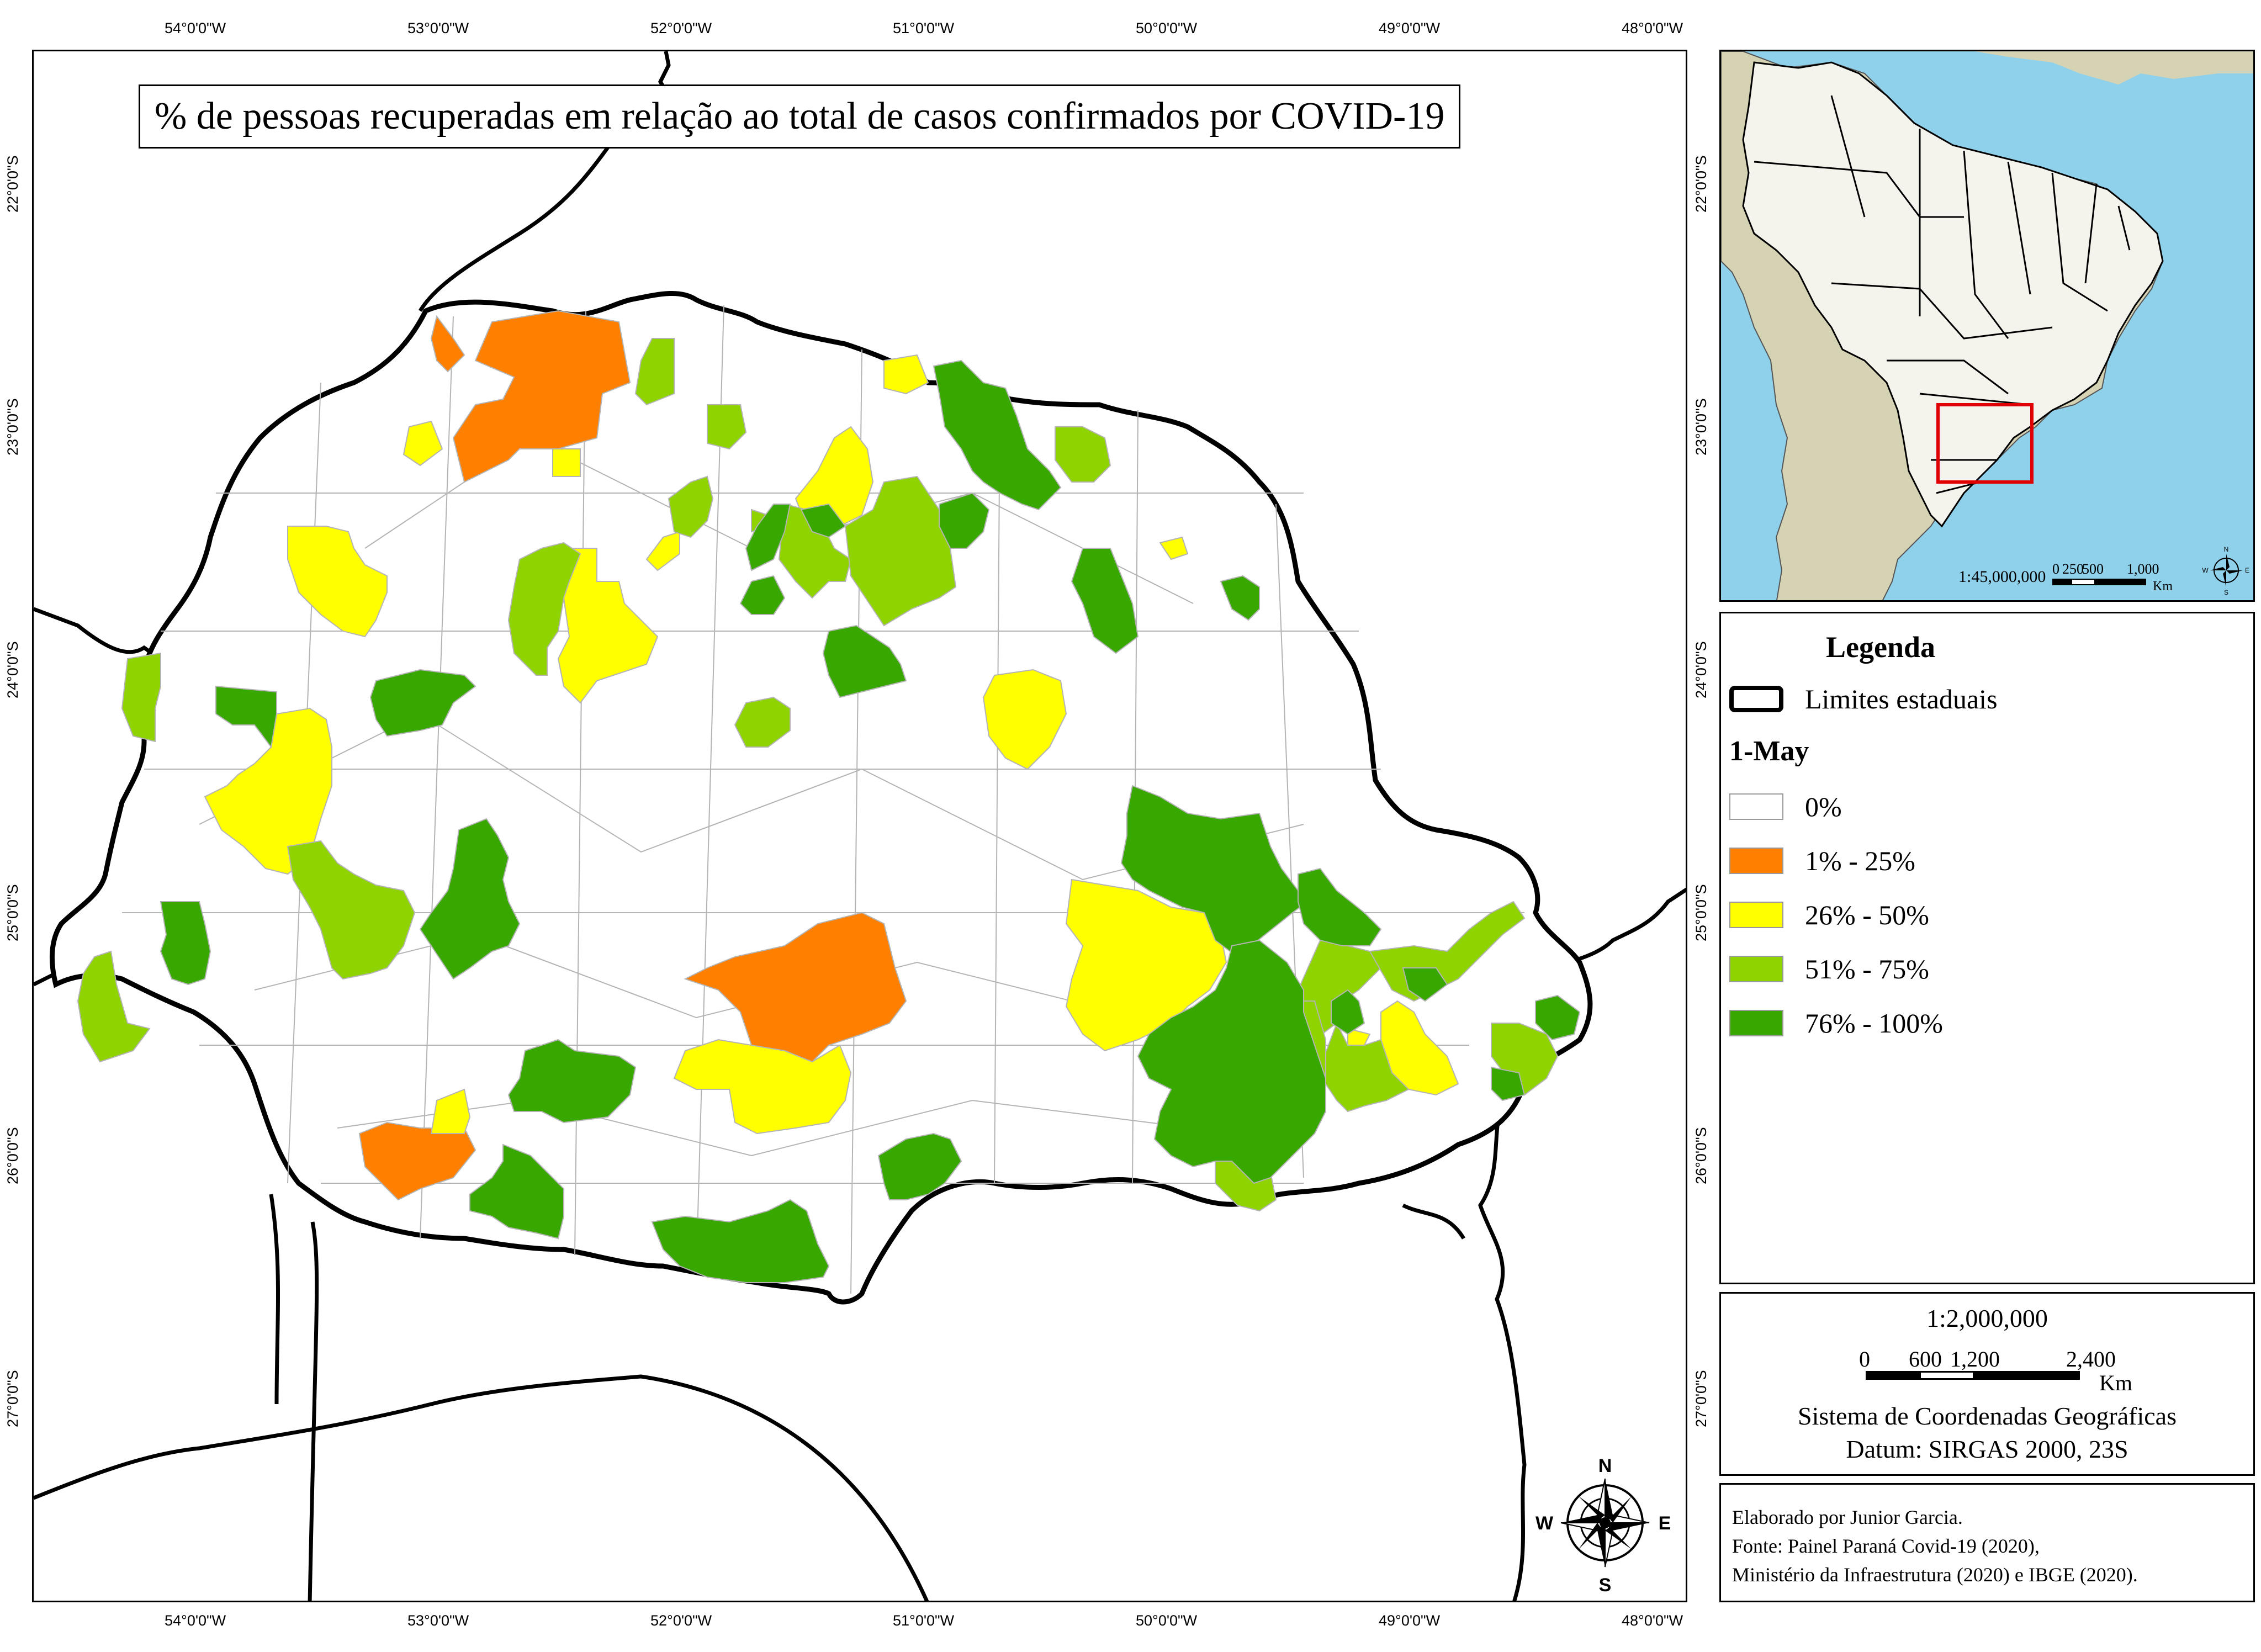  Describe the element at coordinates (1987, 1449) in the screenshot. I see `datum: Datum: SIRGAS 2000, 23S` at that location.